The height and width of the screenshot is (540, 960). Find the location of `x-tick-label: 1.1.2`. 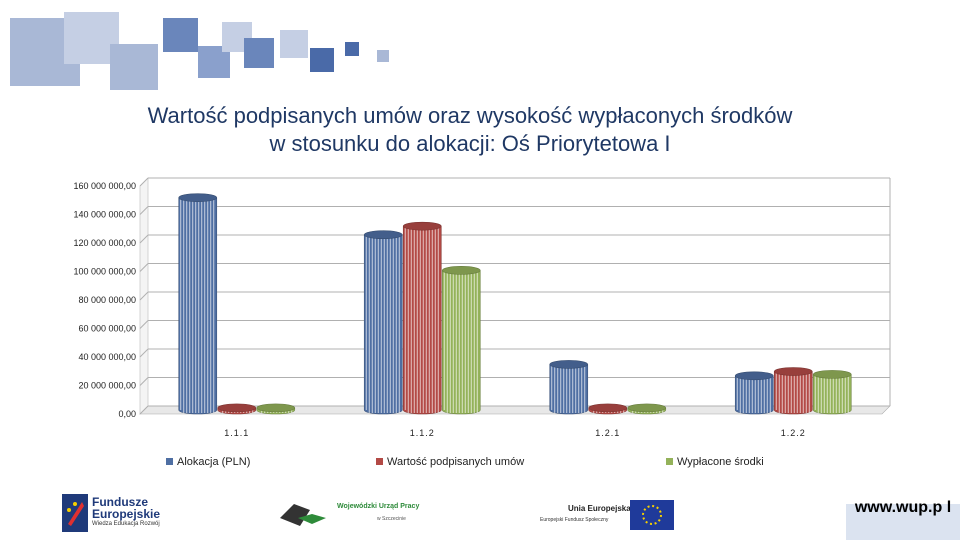

x-tick-label: 1.1.2 is located at coordinates (422, 433).